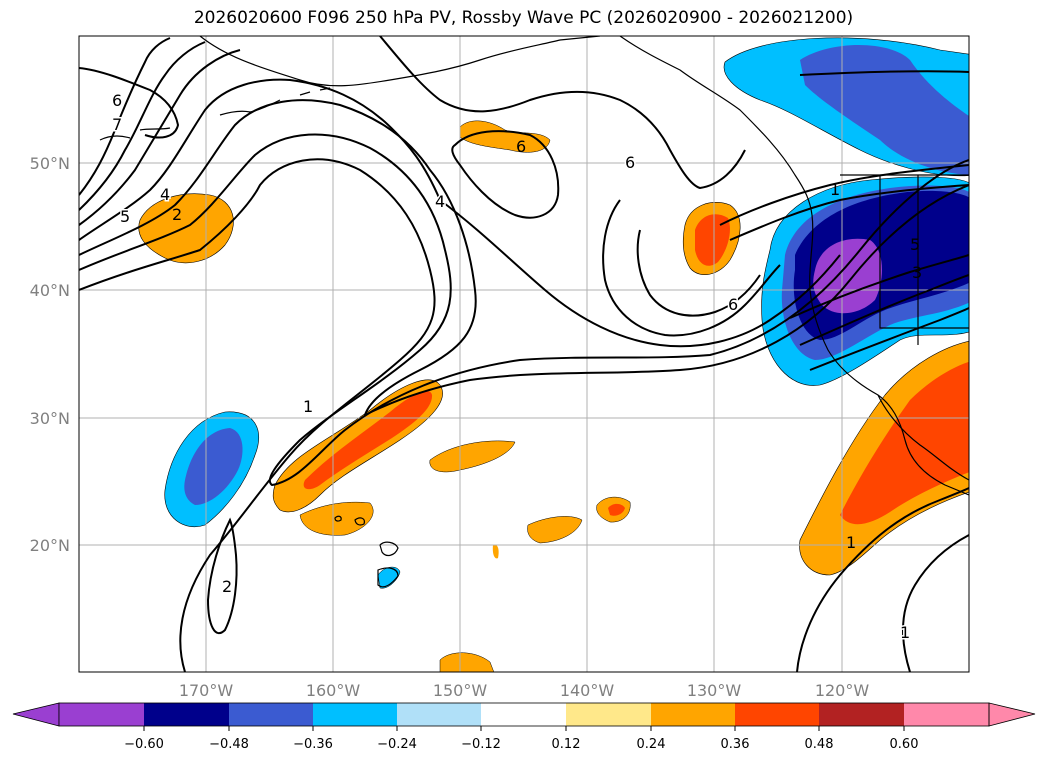 Image resolution: width=1047 pixels, height=765 pixels. Describe the element at coordinates (229, 744) in the screenshot. I see `colorbar-tick-label: −0.48` at that location.